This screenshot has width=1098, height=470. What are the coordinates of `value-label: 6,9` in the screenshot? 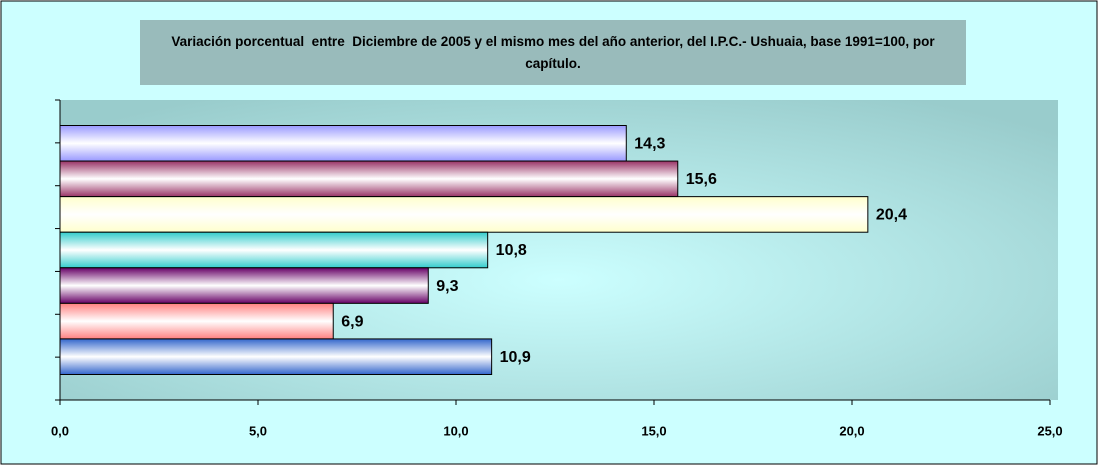 It's located at (352, 321).